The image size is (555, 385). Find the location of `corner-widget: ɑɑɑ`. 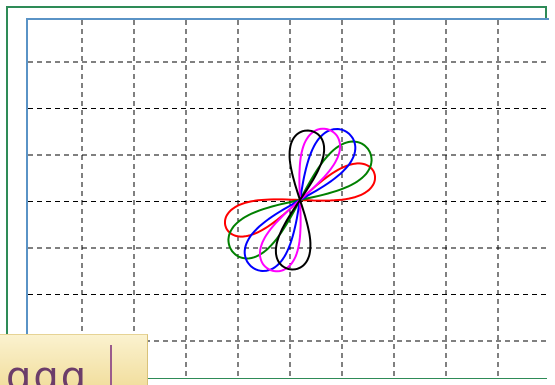

corner-widget: ɑɑɑ is located at coordinates (74, 359).